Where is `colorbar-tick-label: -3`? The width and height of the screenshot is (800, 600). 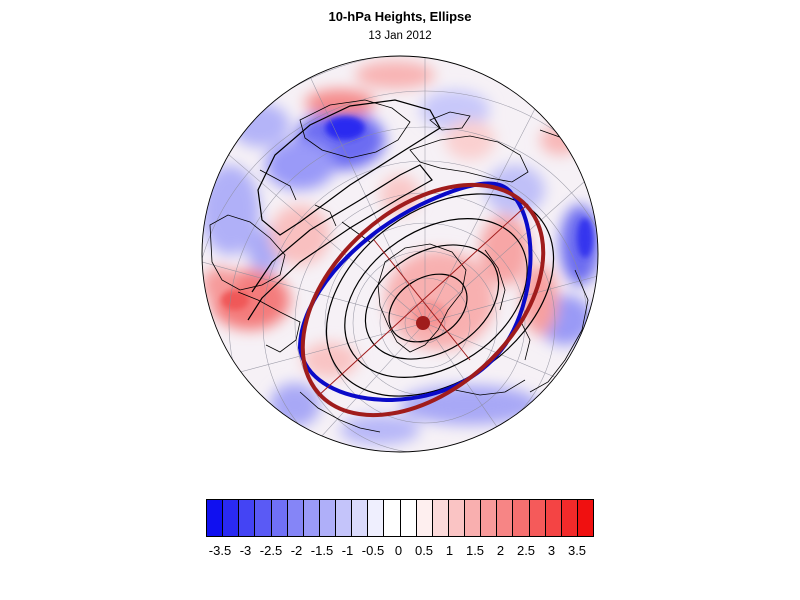
colorbar-tick-label: -3 is located at coordinates (245, 550).